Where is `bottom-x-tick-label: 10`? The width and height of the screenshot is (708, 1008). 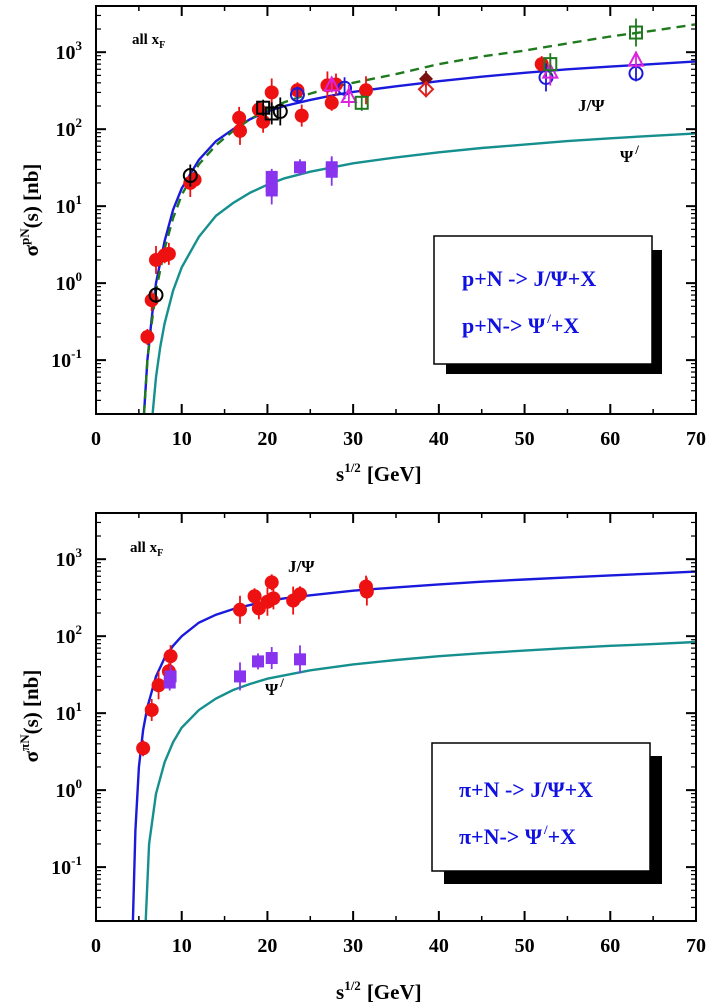 bottom-x-tick-label: 10 is located at coordinates (182, 946).